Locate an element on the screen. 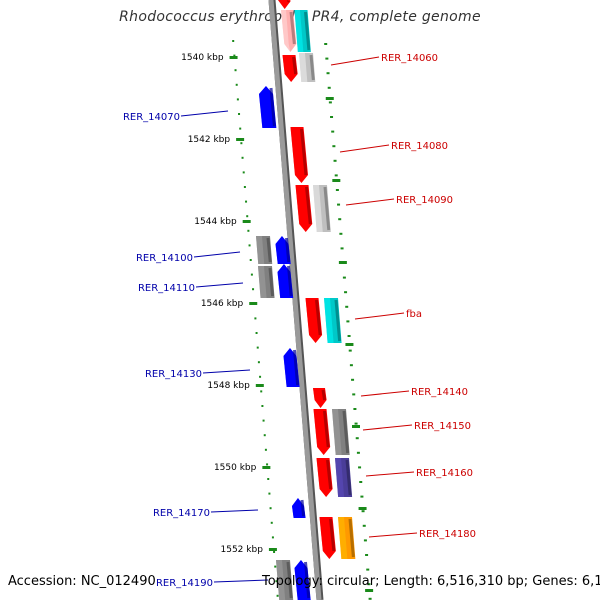  gene-label-right: fba is located at coordinates (414, 314).